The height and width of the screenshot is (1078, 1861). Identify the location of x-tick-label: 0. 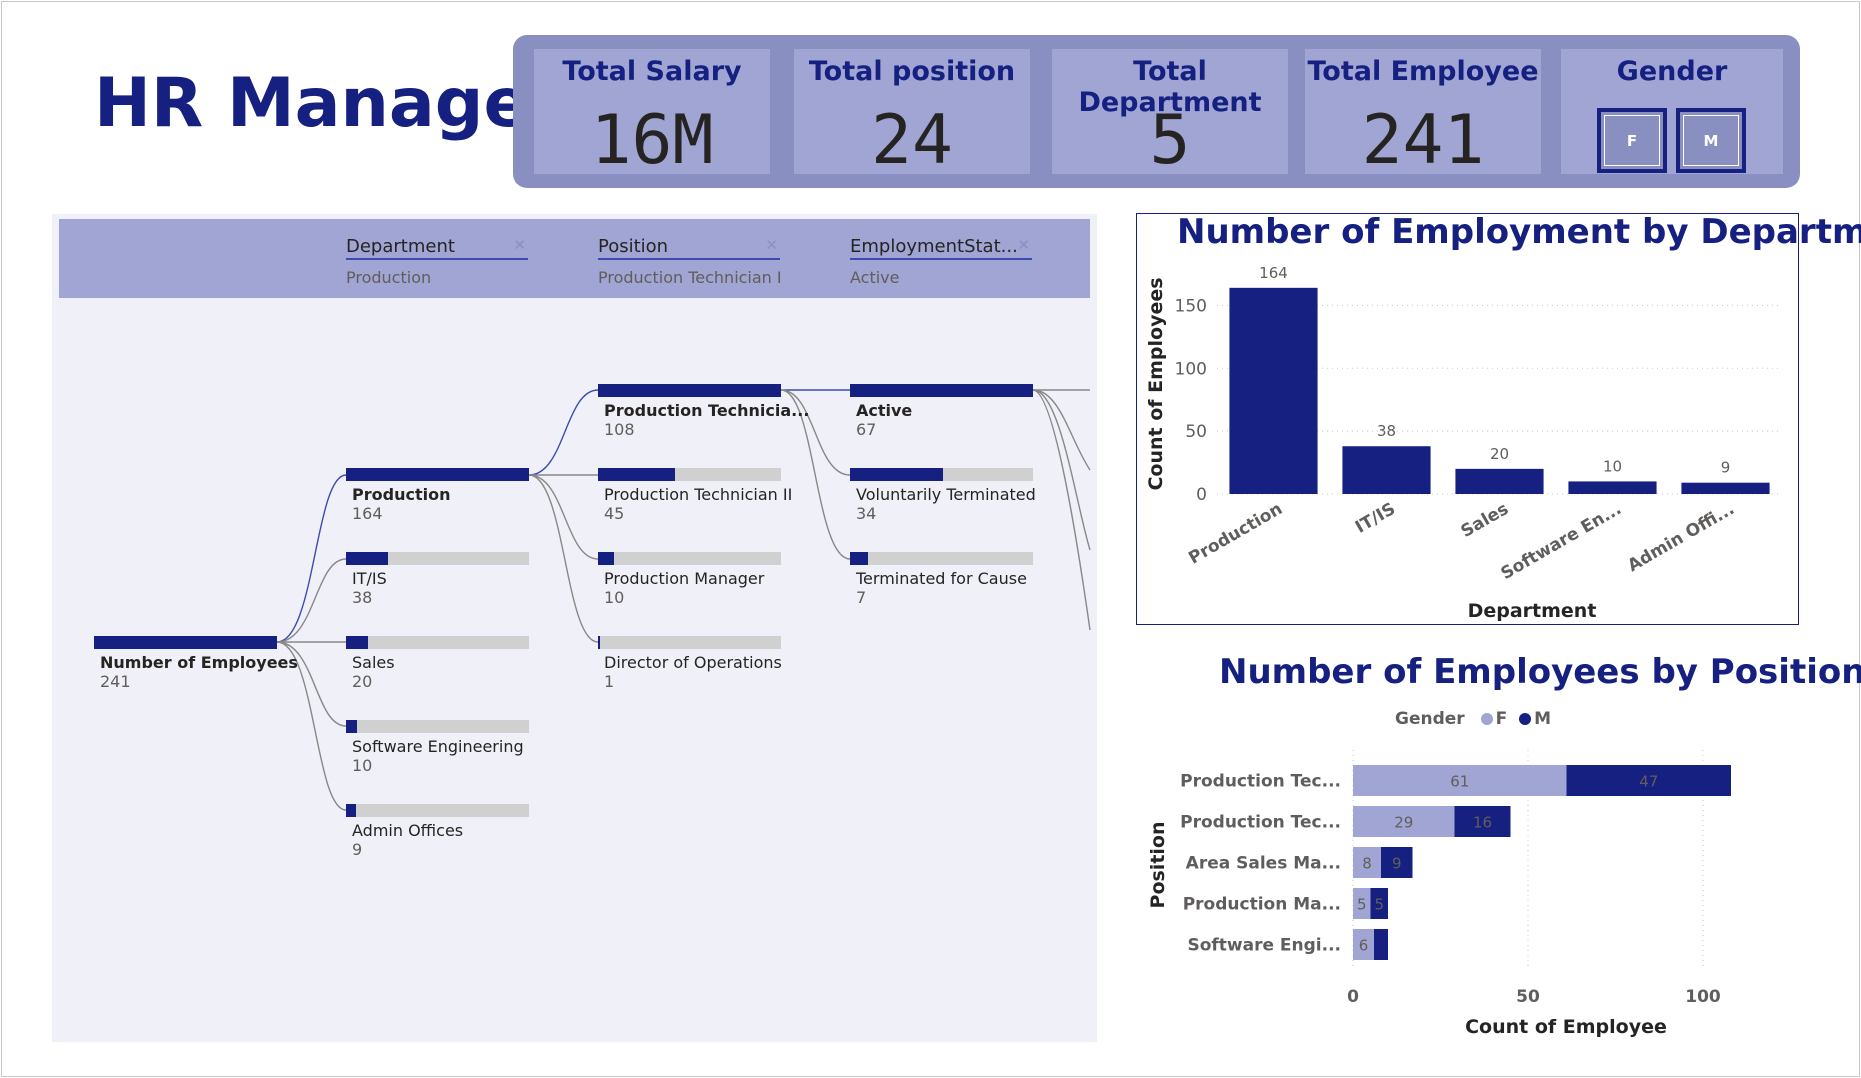
(1353, 997).